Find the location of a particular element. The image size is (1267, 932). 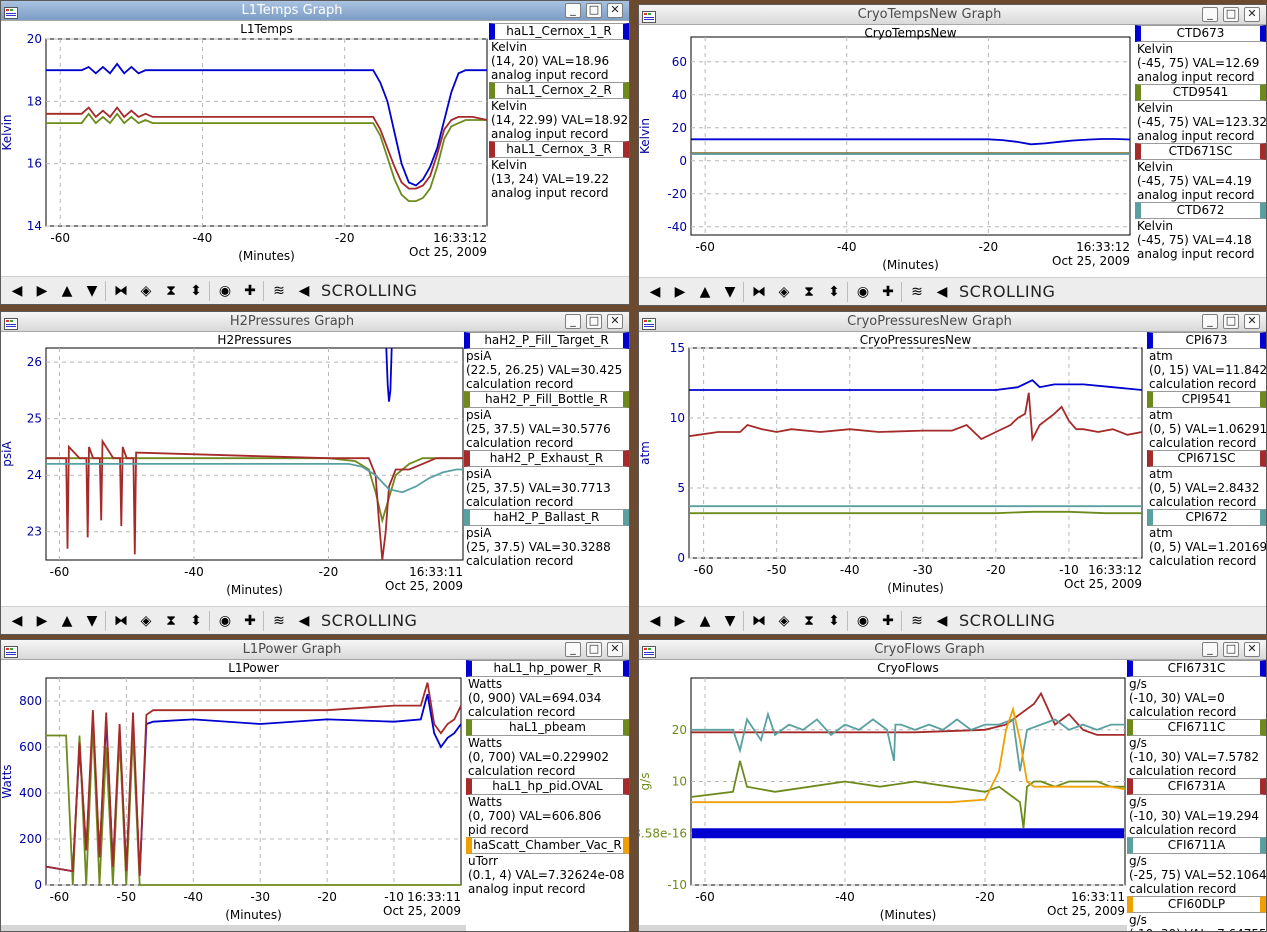

legend-series-name: haL1_pbeam is located at coordinates (547, 727).